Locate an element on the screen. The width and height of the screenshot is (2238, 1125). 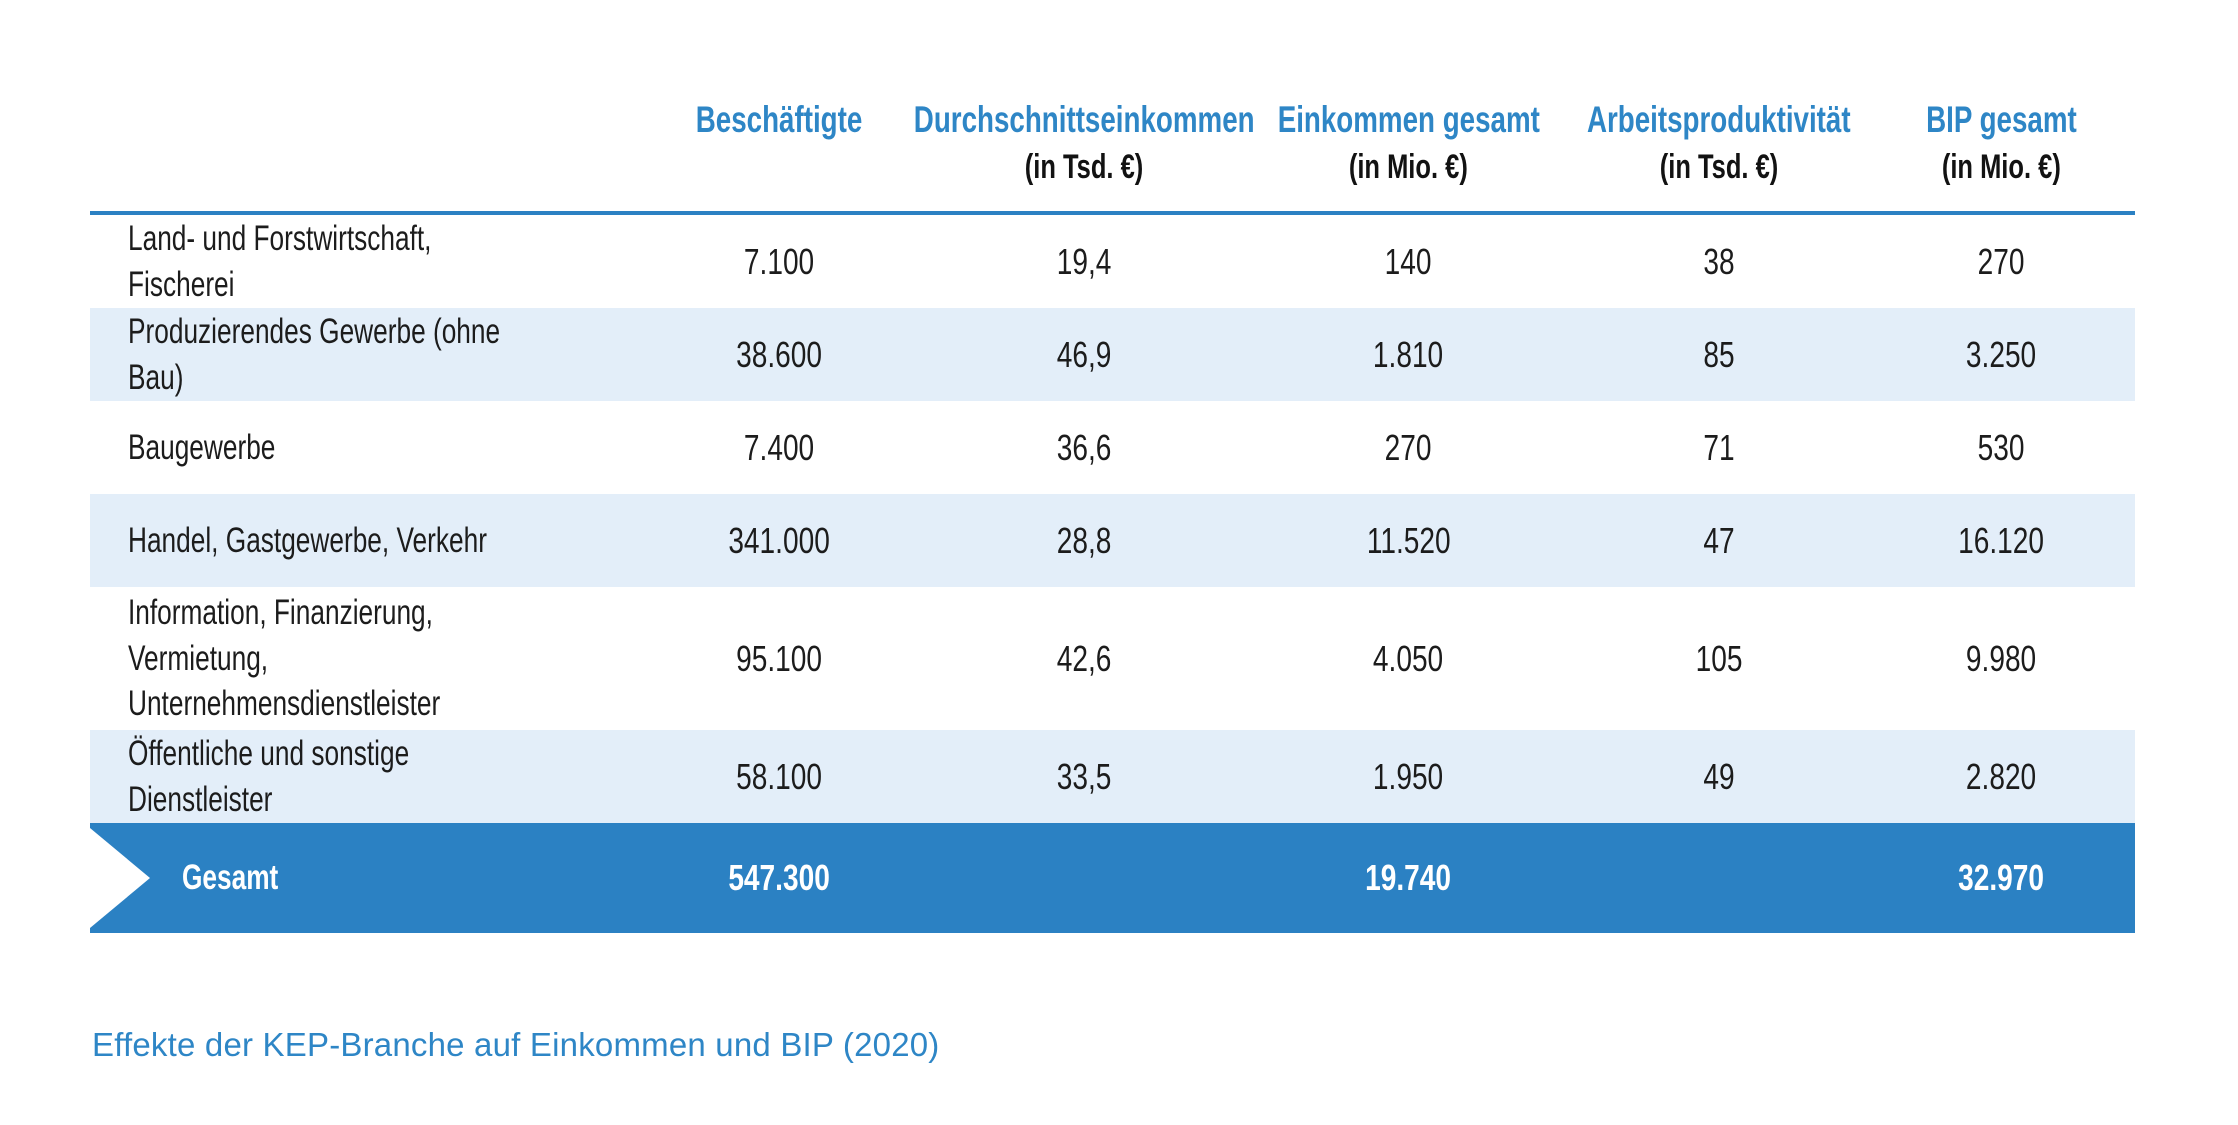
total-value: 19.740 is located at coordinates (1408, 877).